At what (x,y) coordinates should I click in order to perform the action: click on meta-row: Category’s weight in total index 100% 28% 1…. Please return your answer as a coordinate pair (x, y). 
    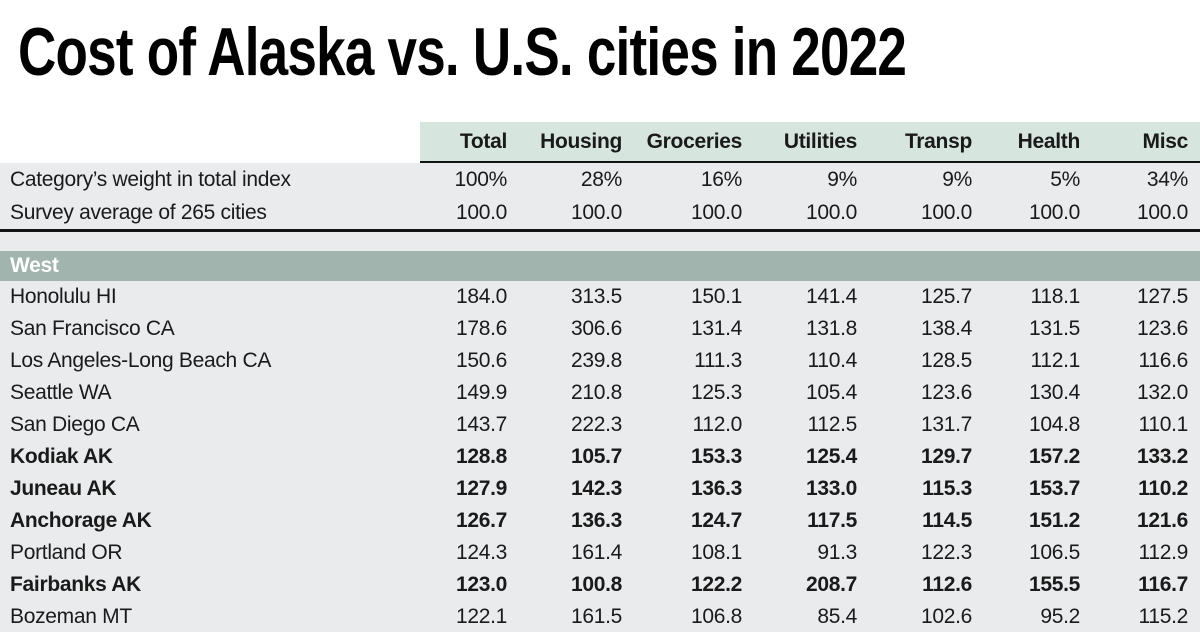
    Looking at the image, I should click on (600, 179).